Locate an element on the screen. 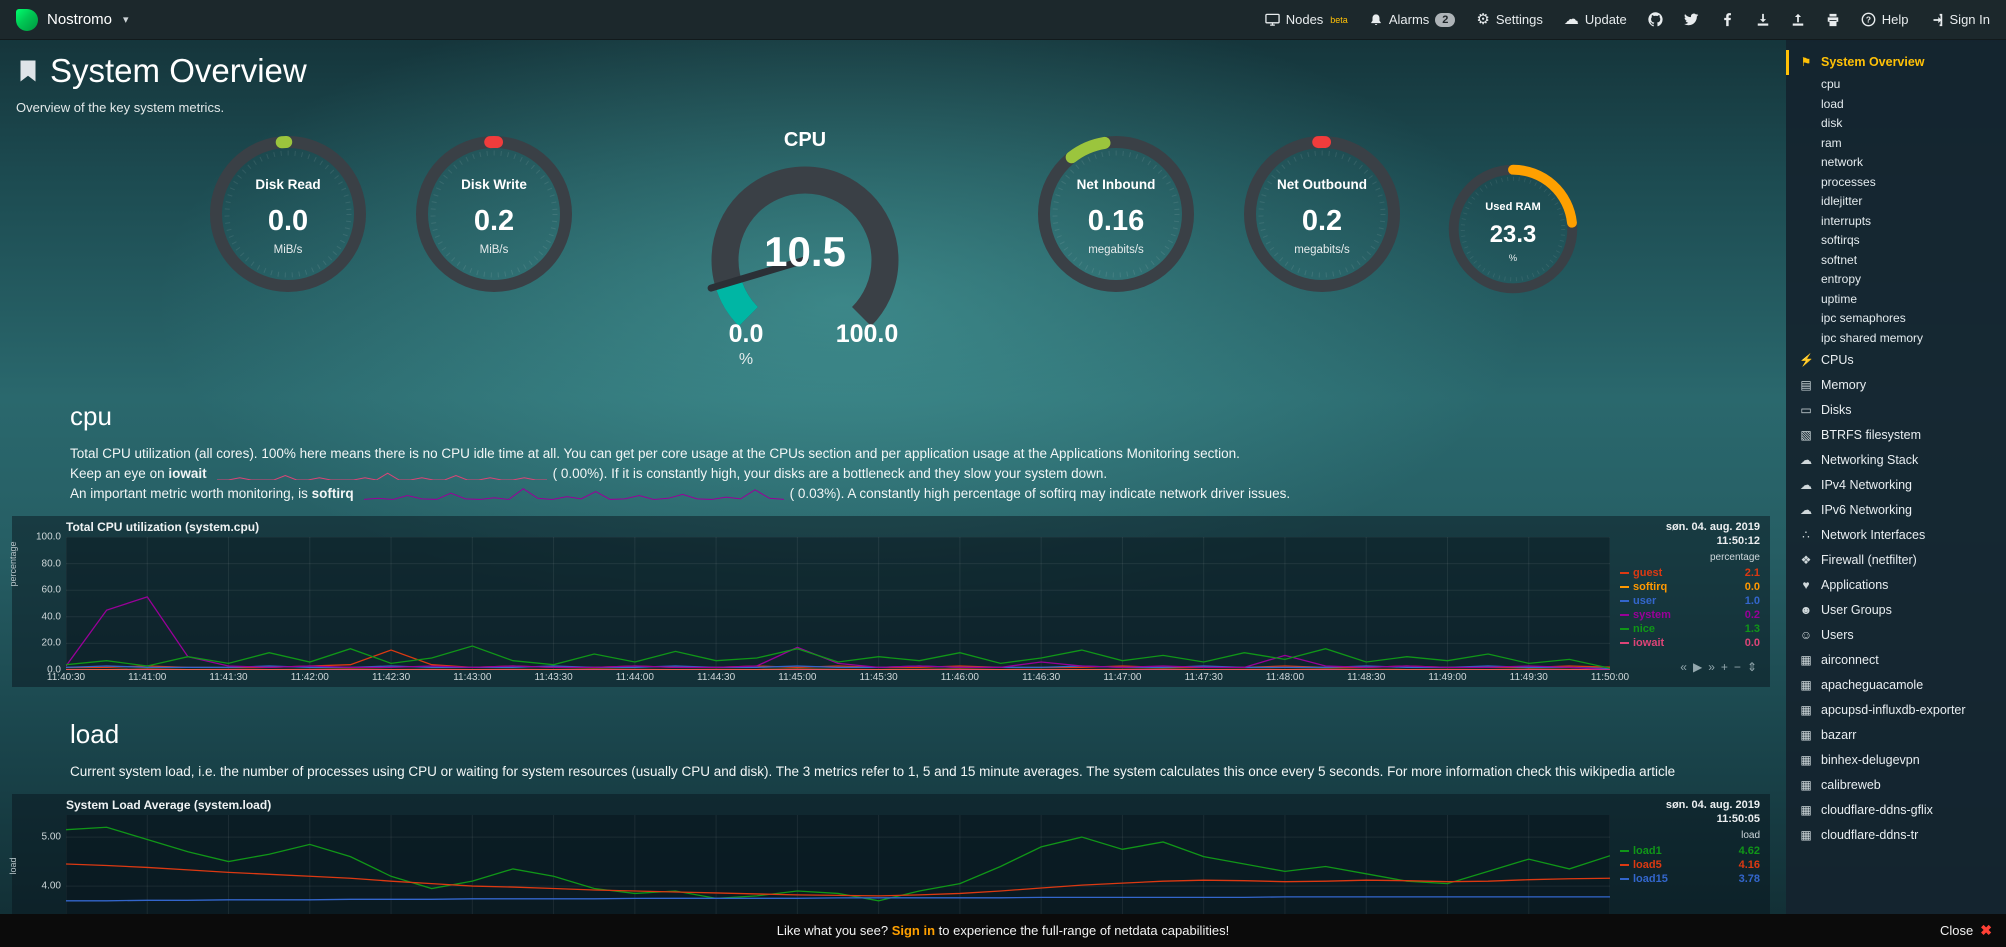 Image resolution: width=2006 pixels, height=947 pixels. sidebar-item-network-interfaces: ∴ Network Interfaces is located at coordinates (1896, 535).